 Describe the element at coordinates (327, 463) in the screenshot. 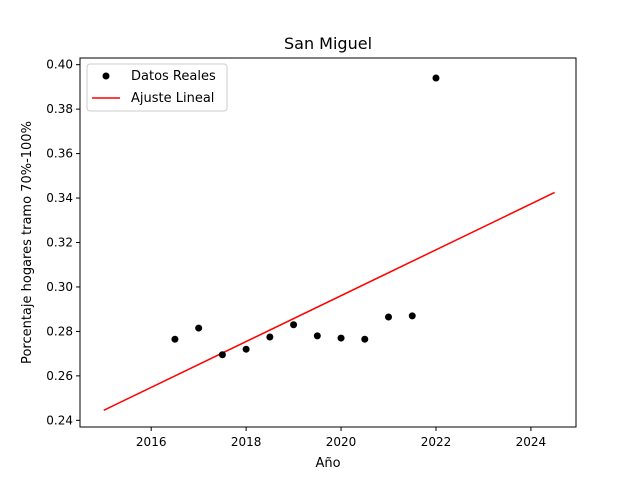

I see `x-axis-label: Año` at that location.